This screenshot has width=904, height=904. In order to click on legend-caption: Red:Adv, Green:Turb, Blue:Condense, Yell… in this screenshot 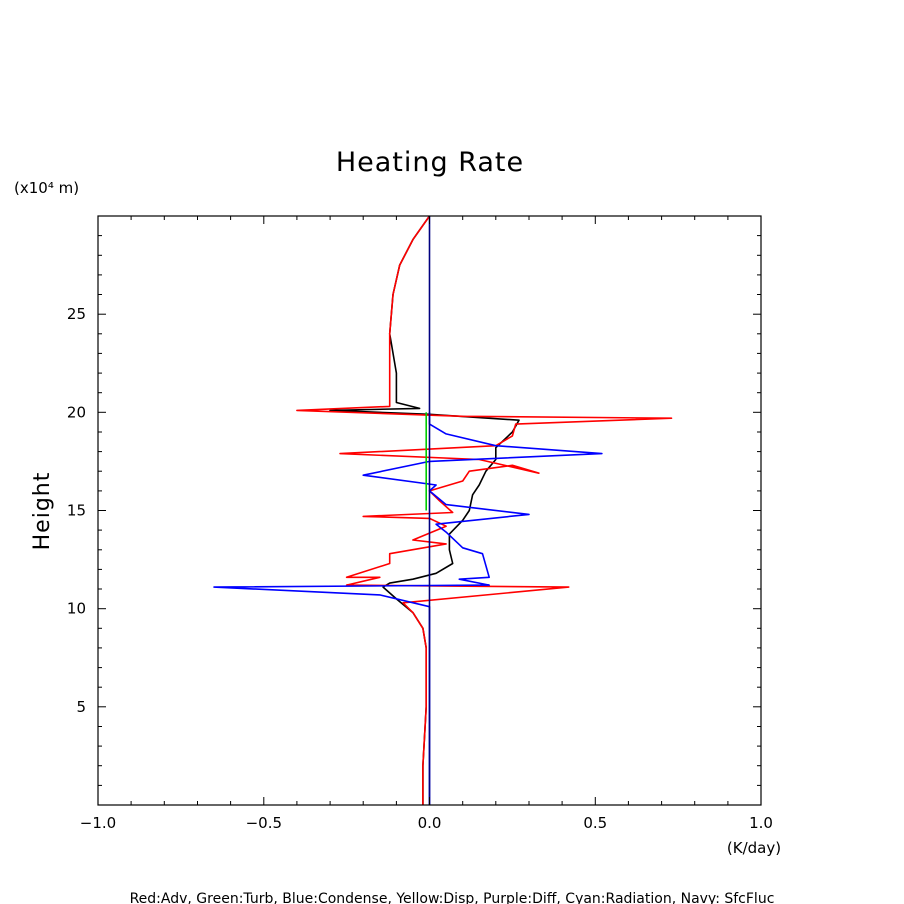, I will do `click(452, 897)`.